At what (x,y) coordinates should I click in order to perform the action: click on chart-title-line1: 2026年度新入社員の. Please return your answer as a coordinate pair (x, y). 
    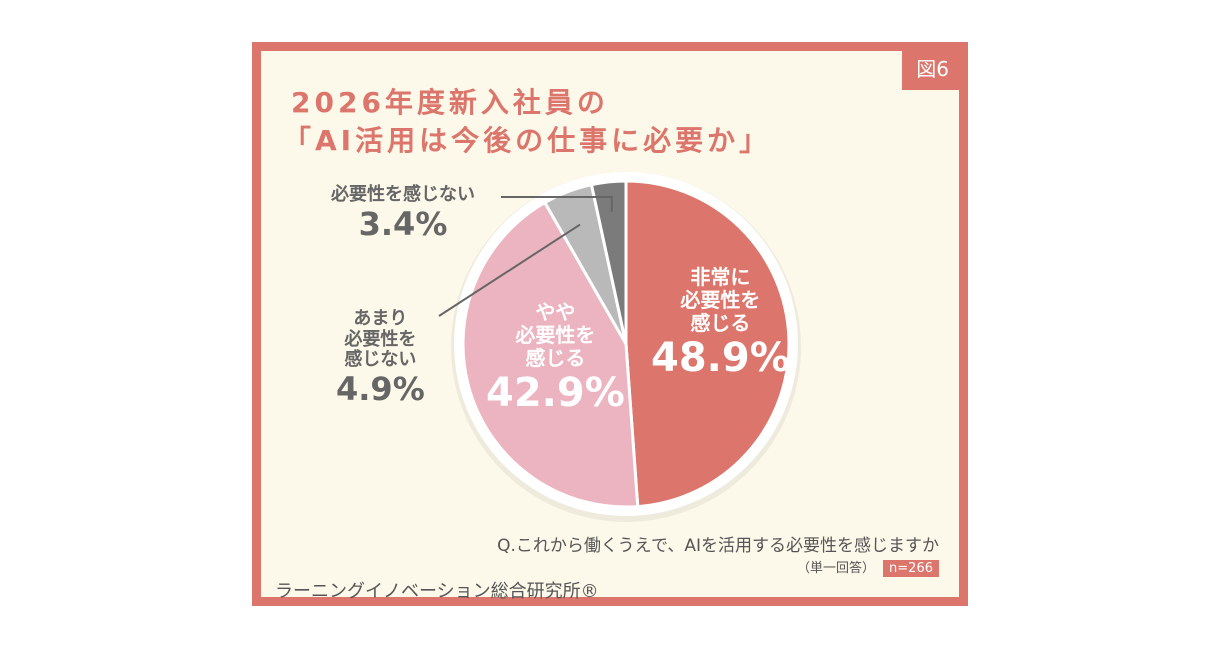
    Looking at the image, I should click on (450, 102).